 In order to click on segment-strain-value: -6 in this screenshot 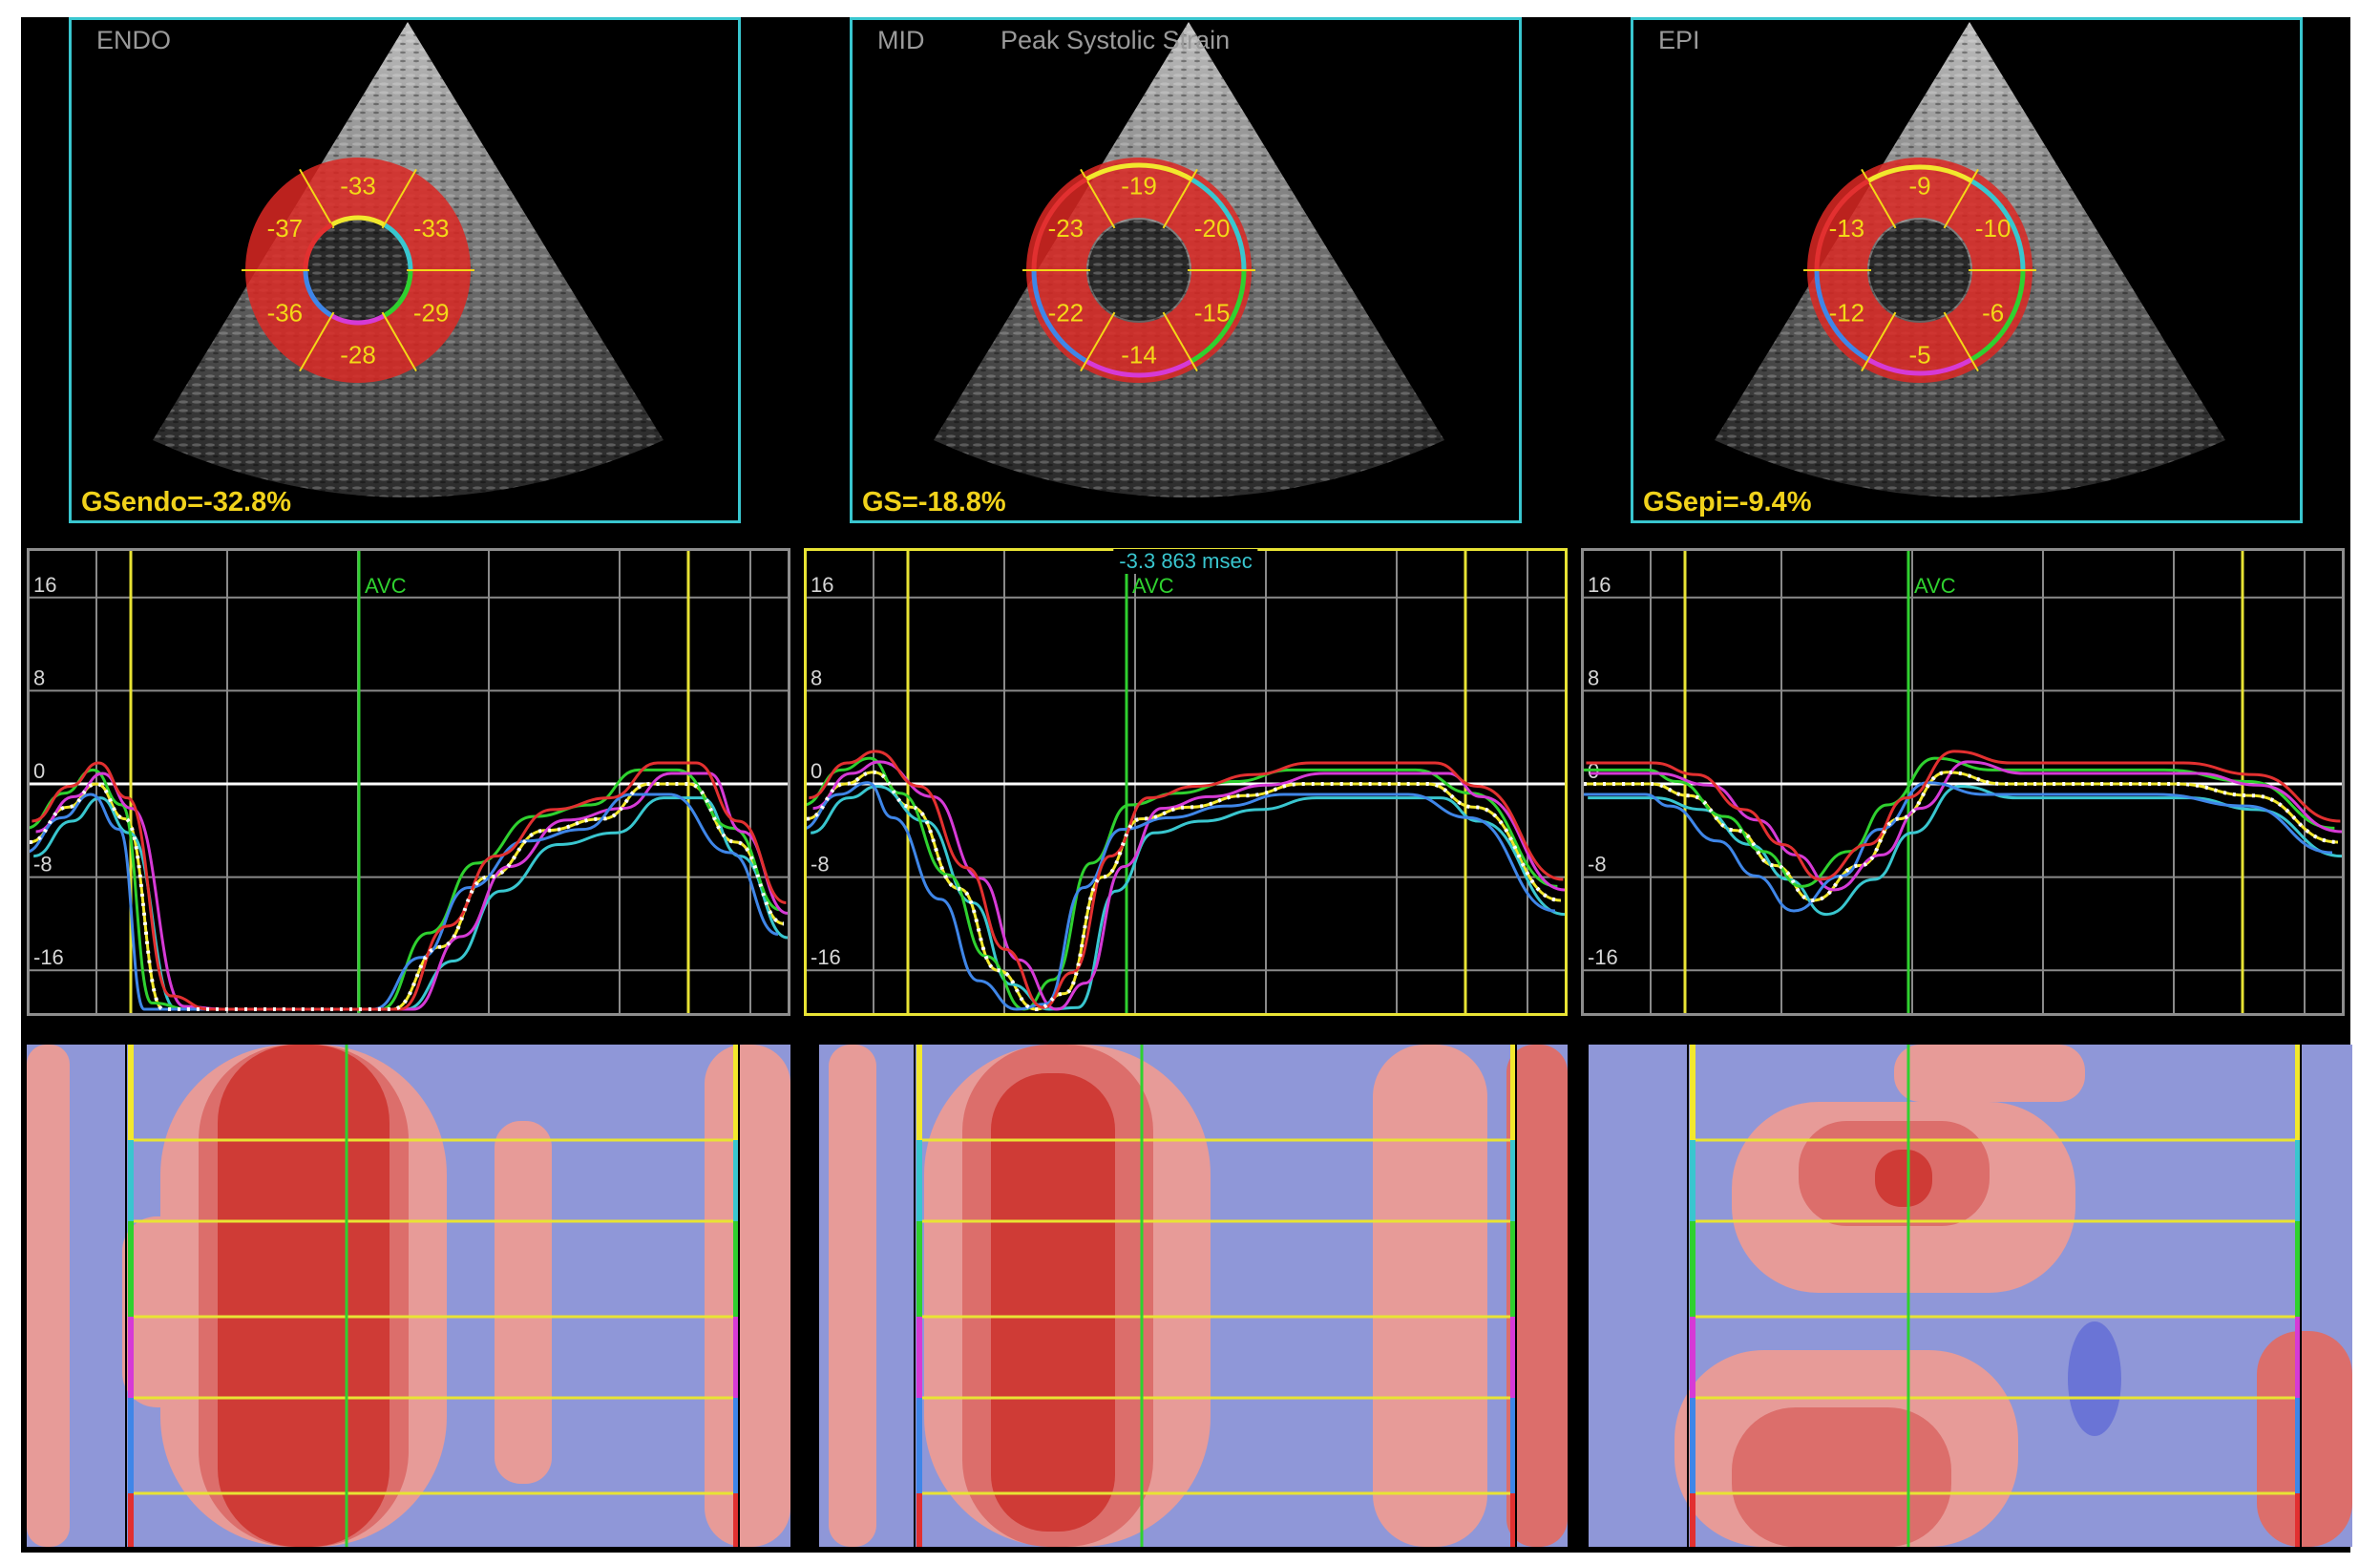, I will do `click(1993, 313)`.